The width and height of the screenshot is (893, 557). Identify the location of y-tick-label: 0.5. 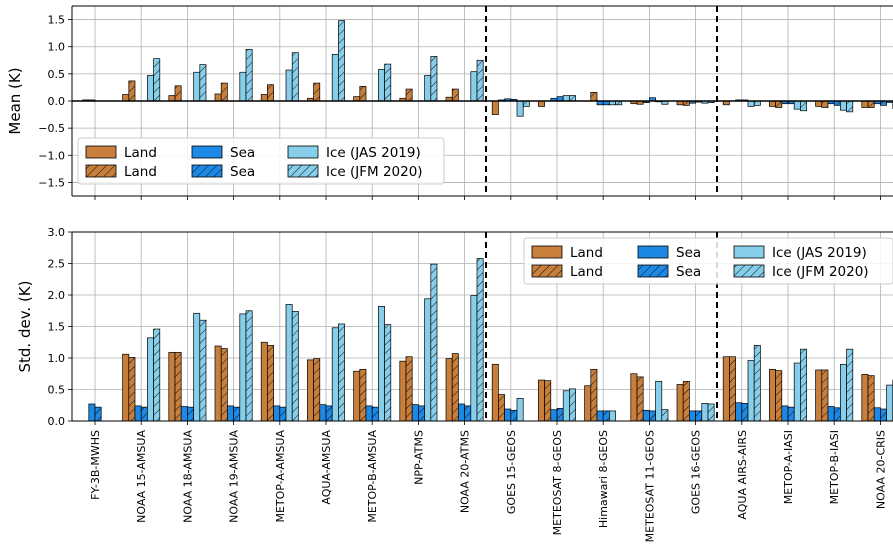
(57, 74).